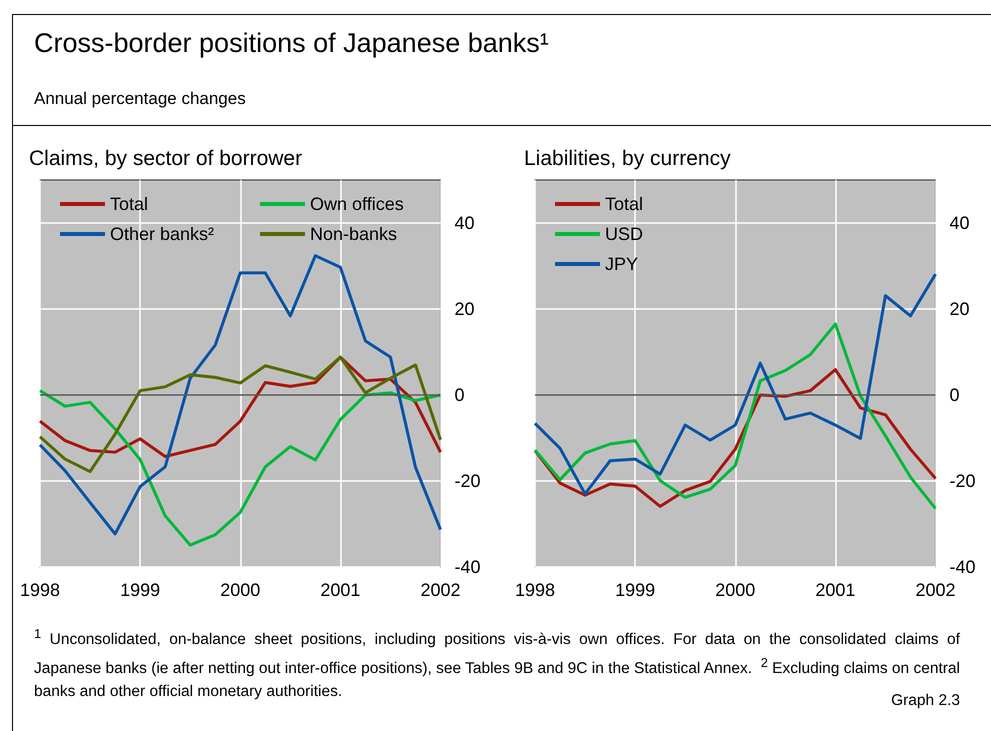  Describe the element at coordinates (621, 264) in the screenshot. I see `legend-label: JPY` at that location.